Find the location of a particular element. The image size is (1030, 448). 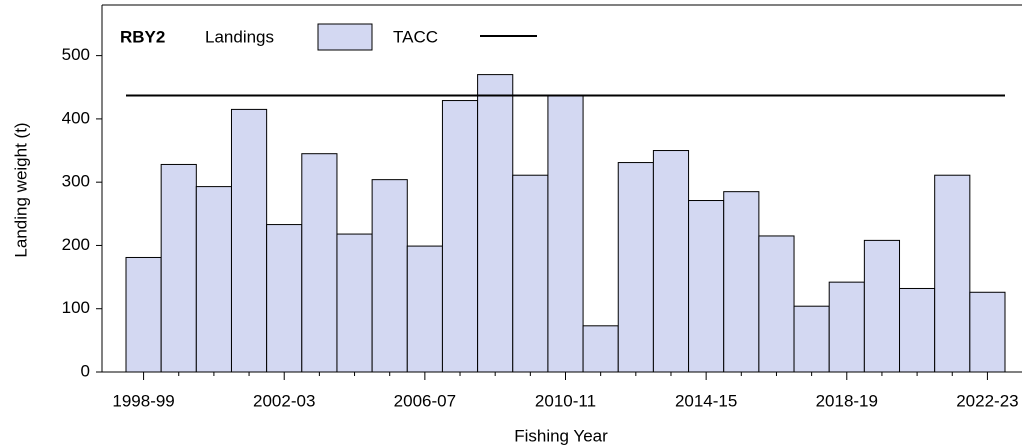

x-tick-label: 2018-19 is located at coordinates (847, 400).